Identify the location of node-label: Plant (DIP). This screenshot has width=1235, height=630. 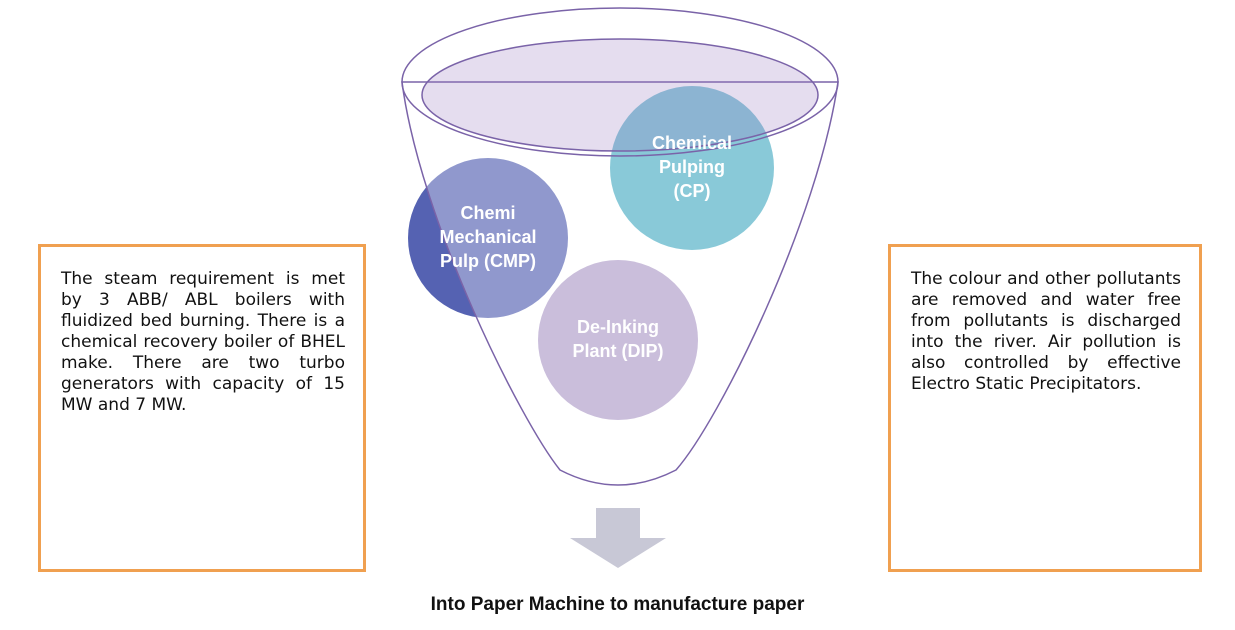
(617, 351).